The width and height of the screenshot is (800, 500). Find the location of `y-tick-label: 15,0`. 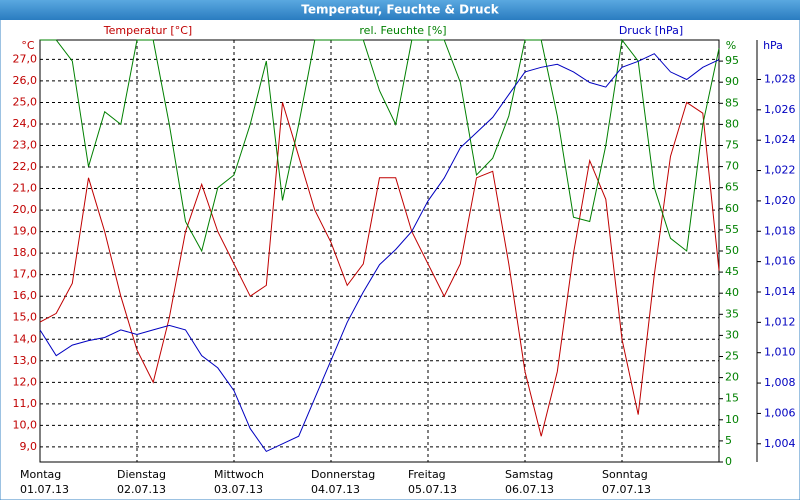

y-tick-label: 15,0 is located at coordinates (25, 317).